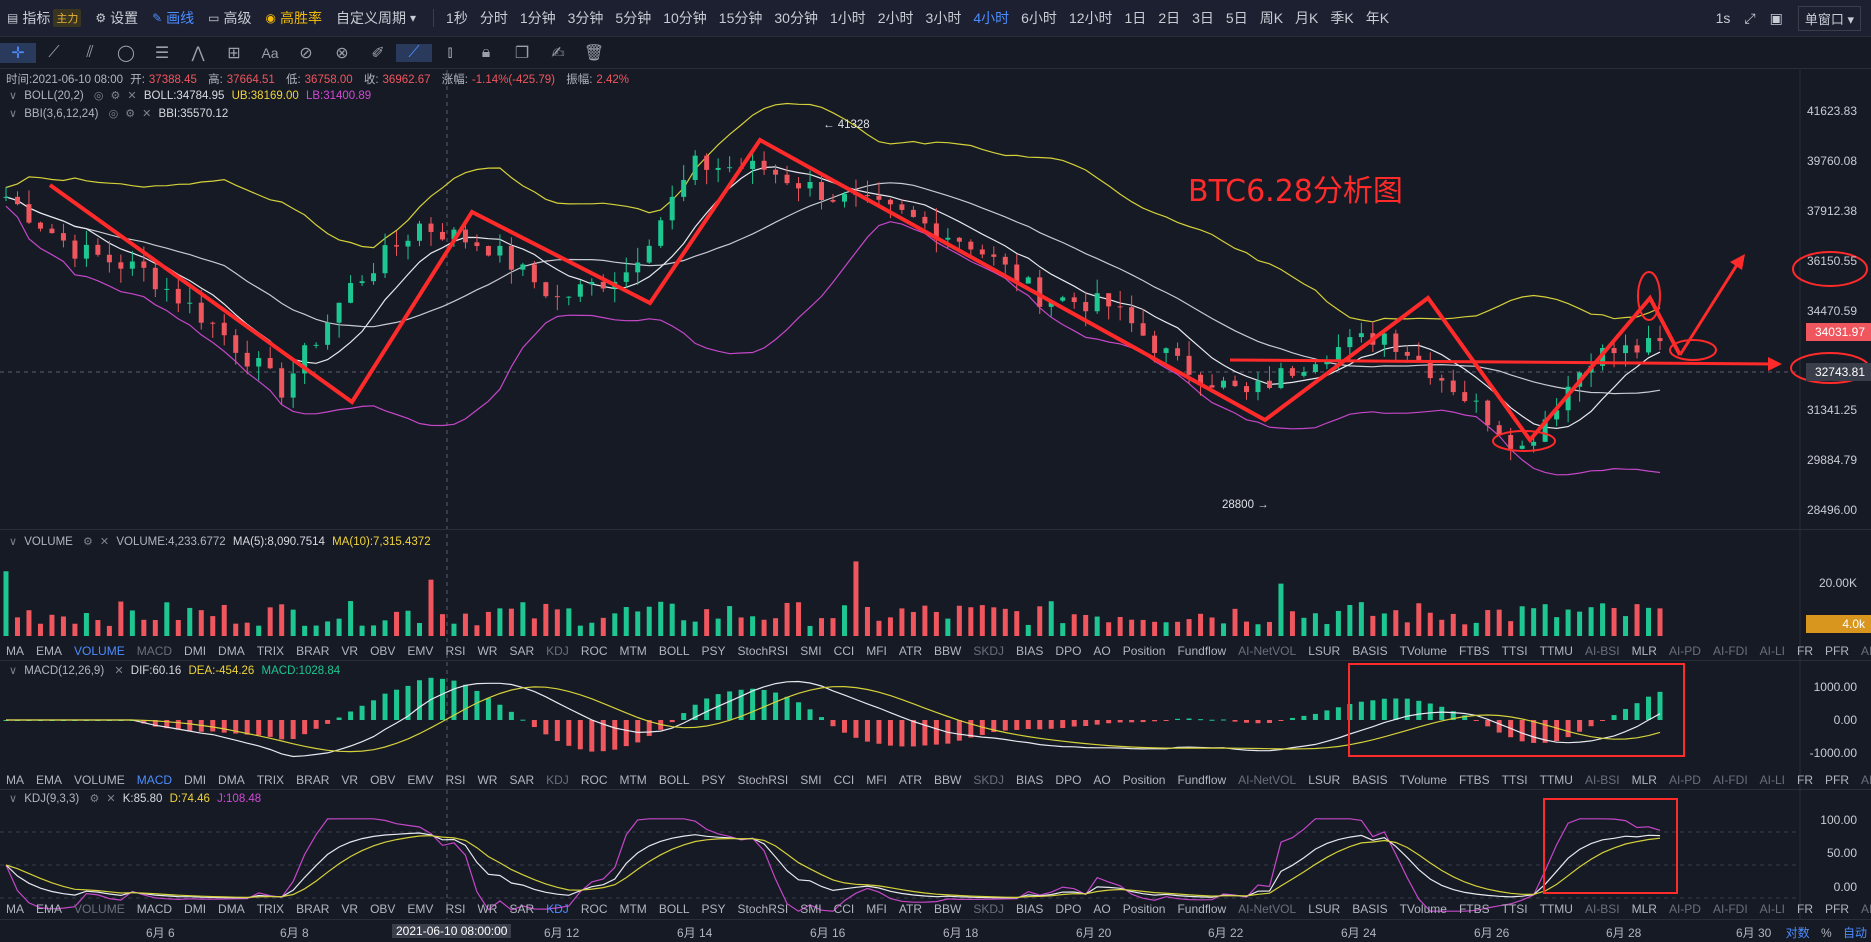 Image resolution: width=1871 pixels, height=942 pixels. What do you see at coordinates (910, 780) in the screenshot?
I see `indicator-tab-atr: ATR` at bounding box center [910, 780].